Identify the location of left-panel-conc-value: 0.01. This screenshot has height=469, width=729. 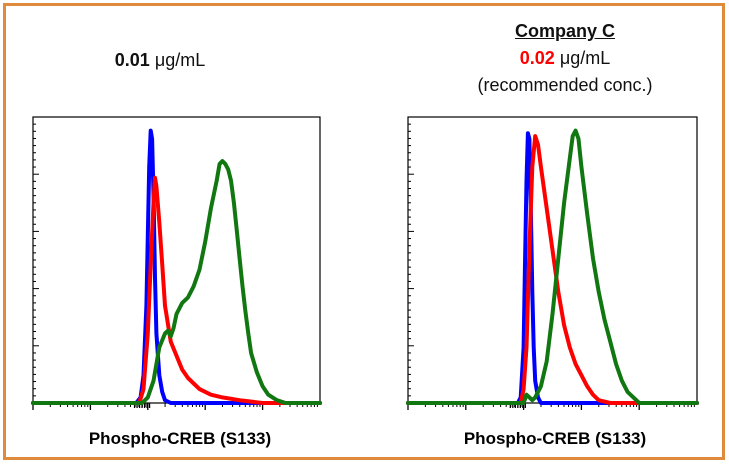
(132, 60).